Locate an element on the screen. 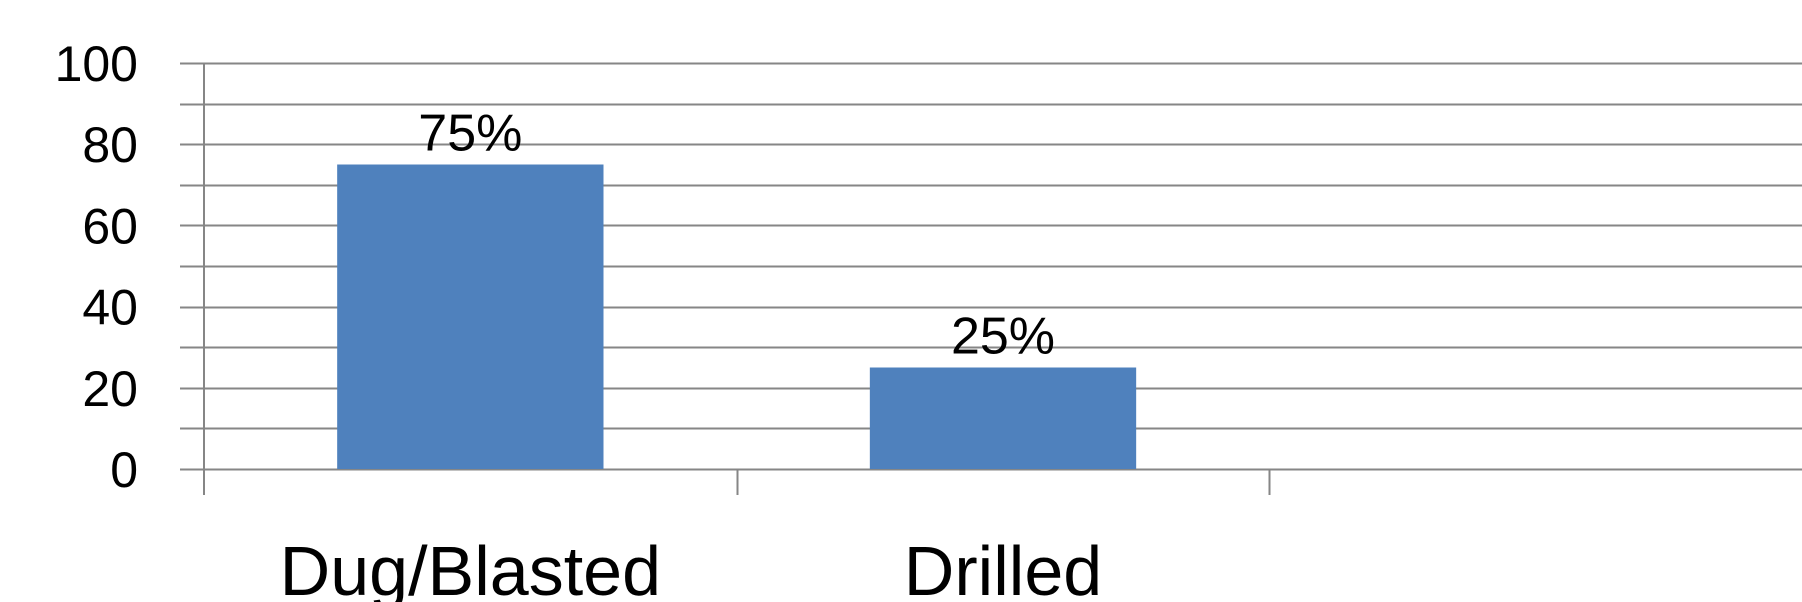 The height and width of the screenshot is (602, 1802). y-tick-label-60: 60 is located at coordinates (110, 226).